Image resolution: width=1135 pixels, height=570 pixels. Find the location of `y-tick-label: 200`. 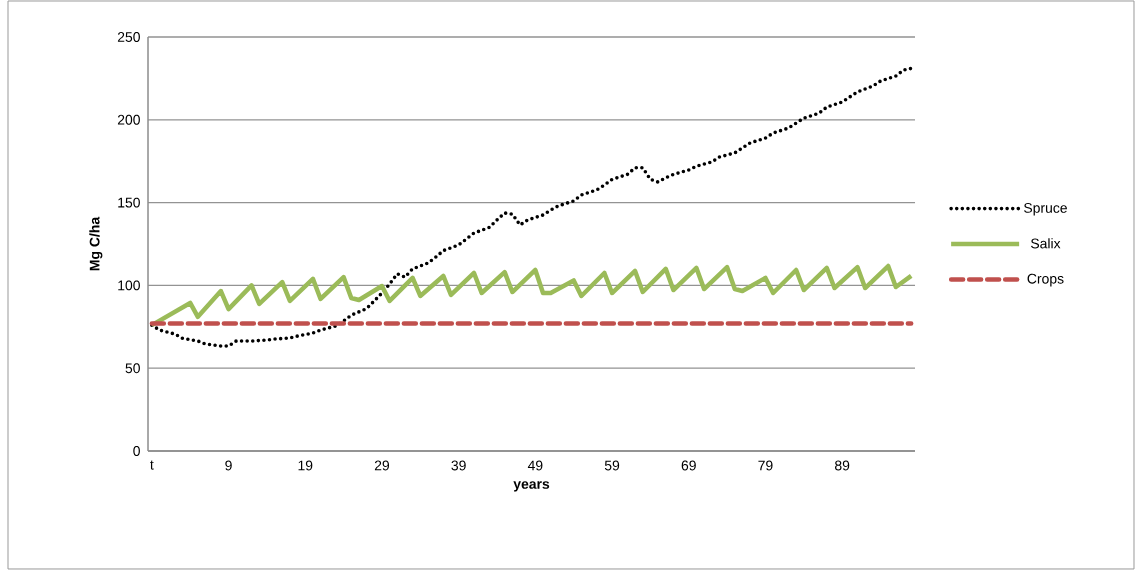

y-tick-label: 200 is located at coordinates (128, 119).